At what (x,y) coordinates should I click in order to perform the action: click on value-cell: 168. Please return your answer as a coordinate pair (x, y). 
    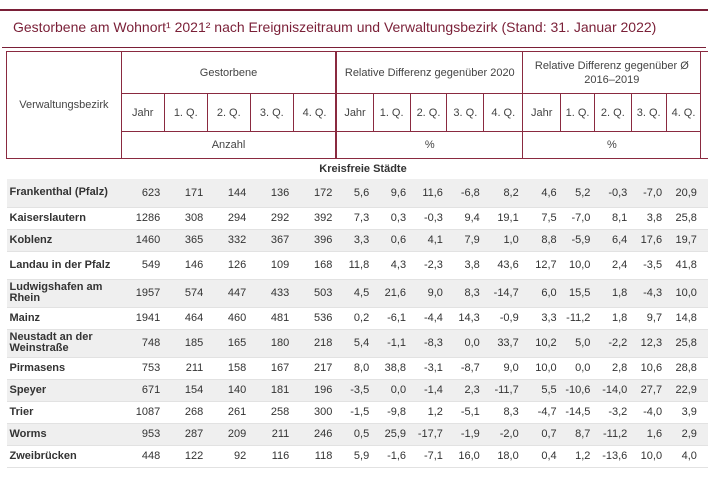
    Looking at the image, I should click on (315, 265).